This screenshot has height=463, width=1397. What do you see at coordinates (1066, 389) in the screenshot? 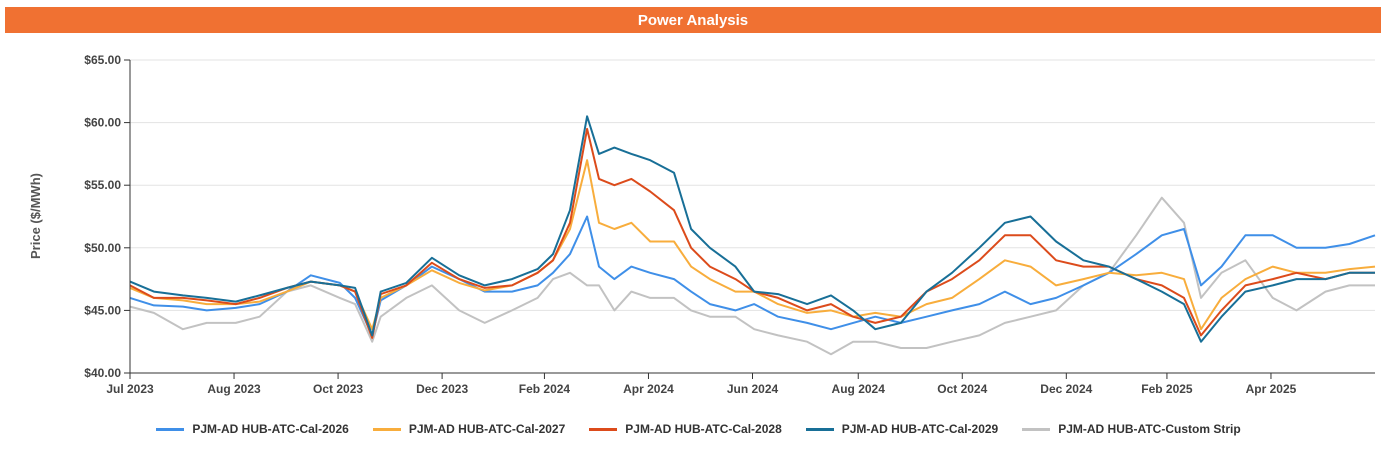
I see `x-tick-label: Dec 2024` at bounding box center [1066, 389].